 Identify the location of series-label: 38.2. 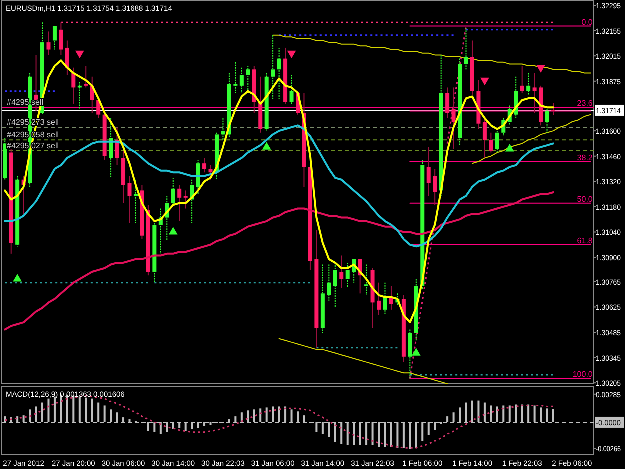
(585, 157).